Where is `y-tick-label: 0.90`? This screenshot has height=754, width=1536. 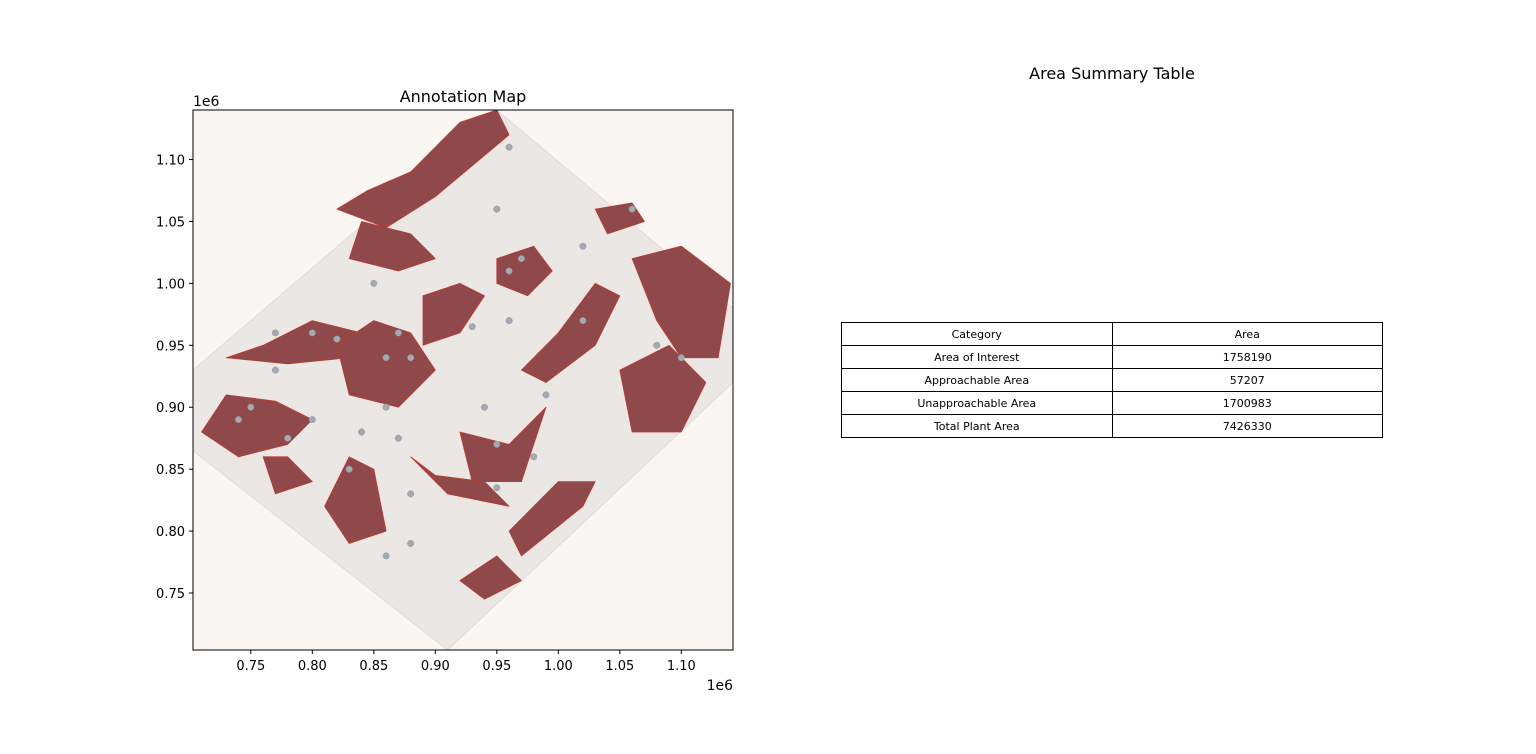
y-tick-label: 0.90 is located at coordinates (170, 408).